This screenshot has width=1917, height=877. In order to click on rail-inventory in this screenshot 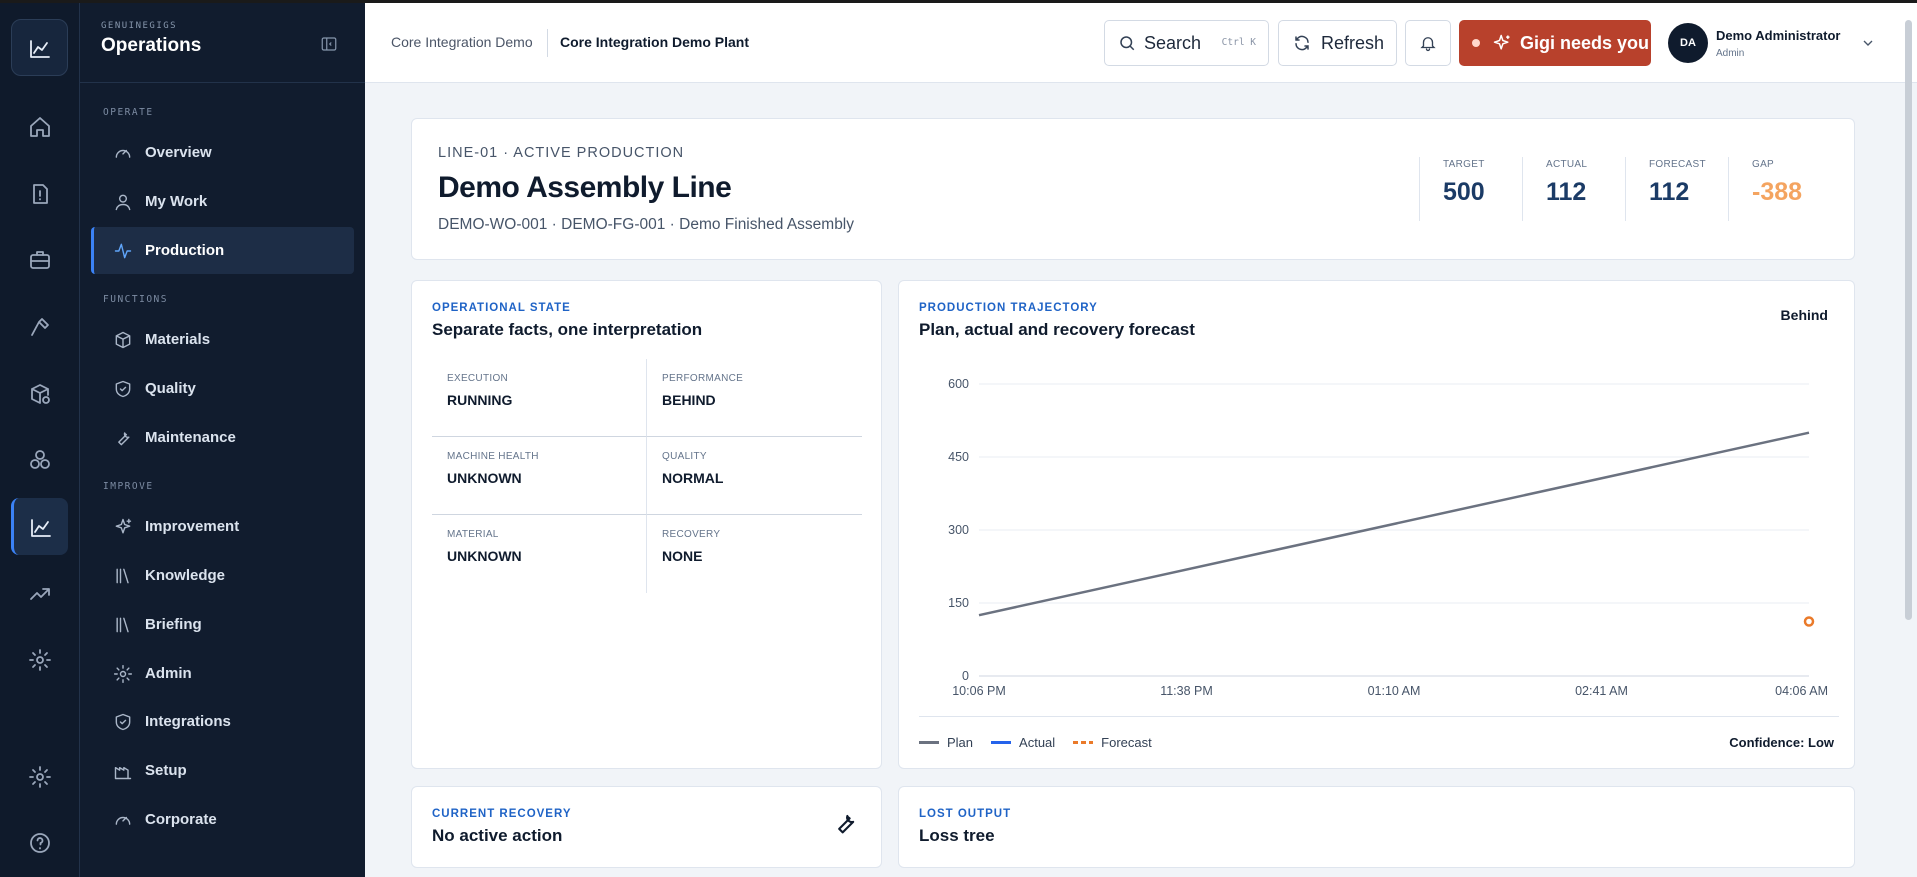, I will do `click(39, 393)`.